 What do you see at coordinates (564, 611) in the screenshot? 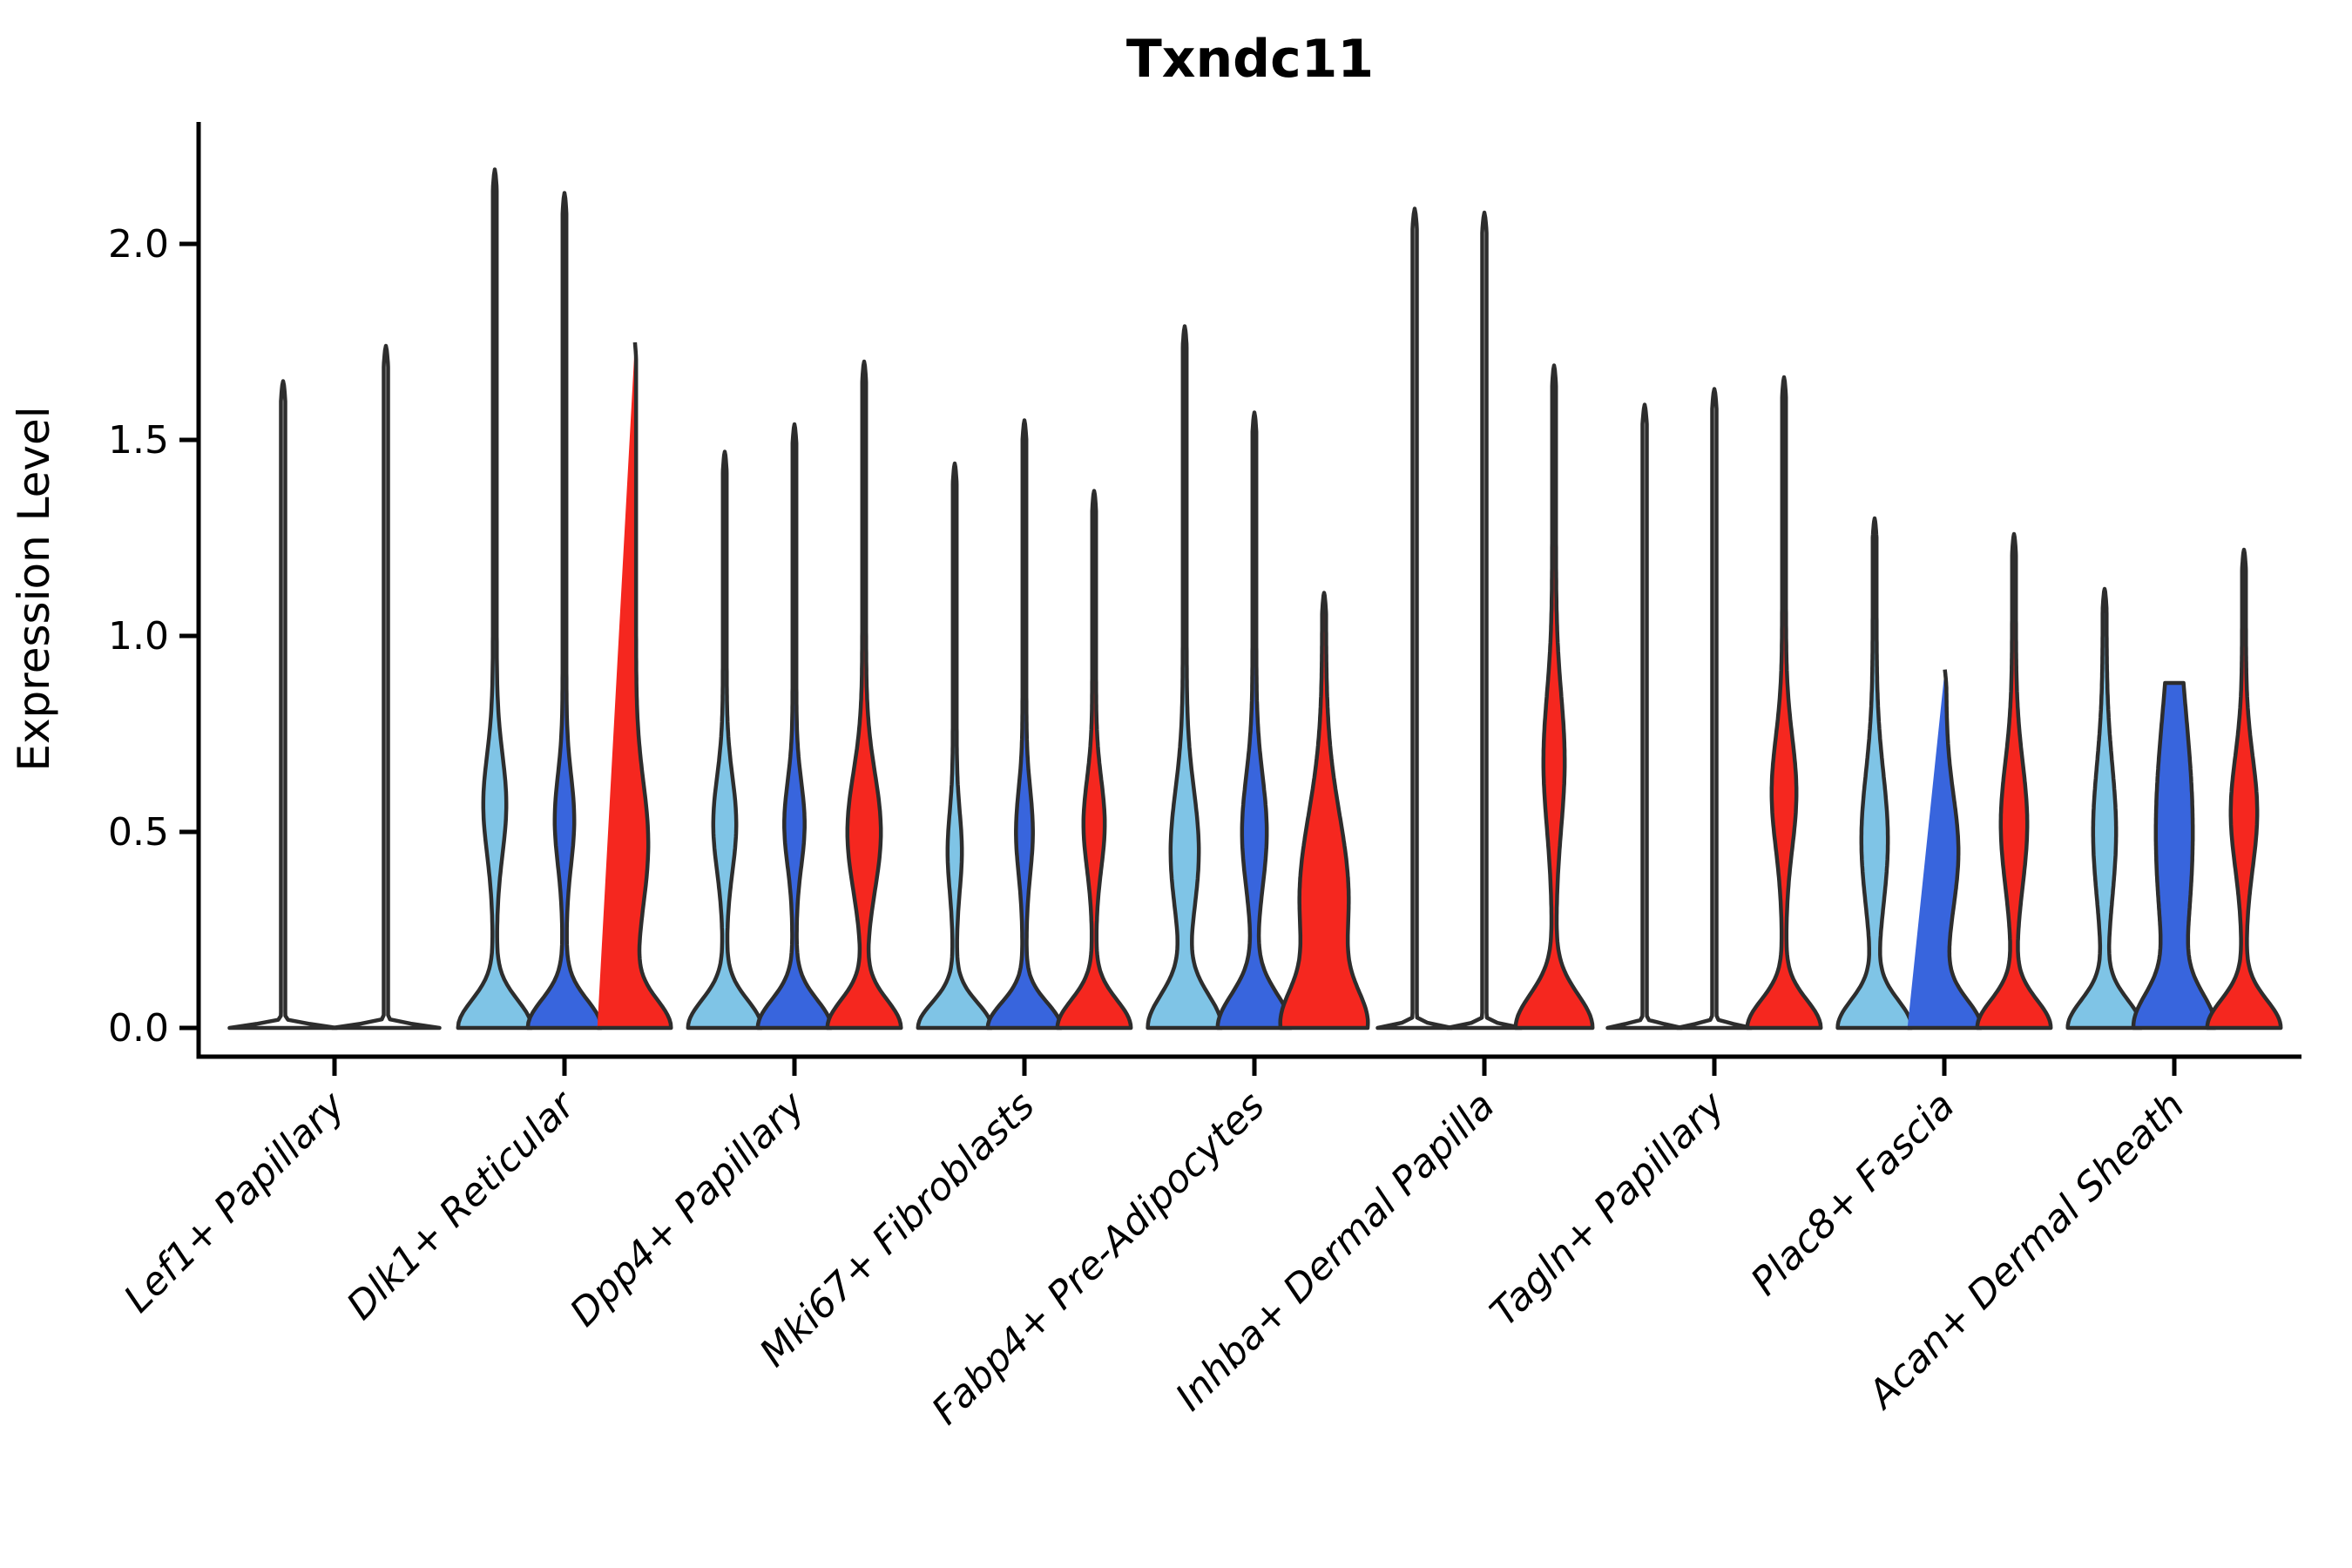
I see `violin-dlk1-dark_blue` at bounding box center [564, 611].